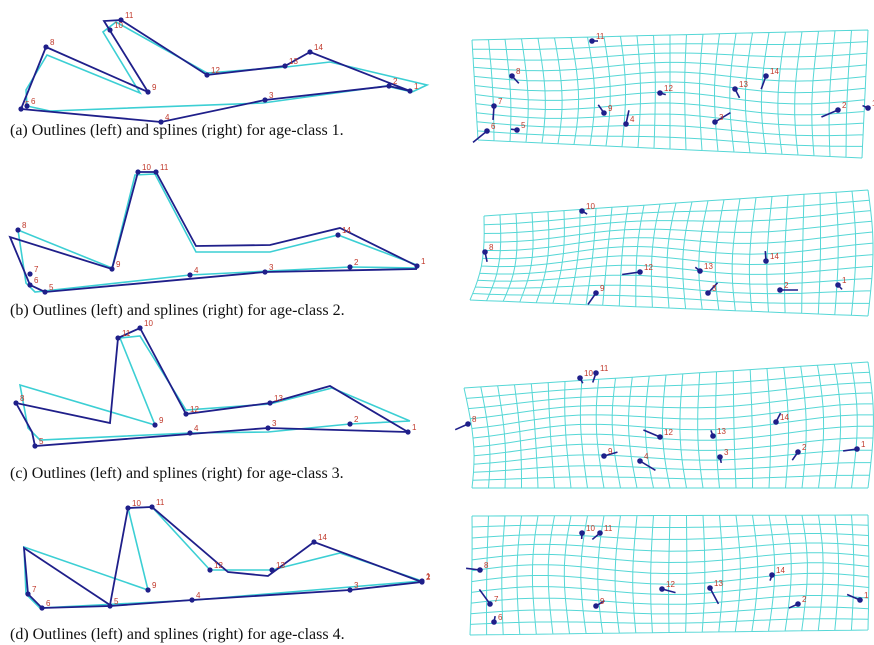  What do you see at coordinates (500, 617) in the screenshot?
I see `landmark-label: 6` at bounding box center [500, 617].